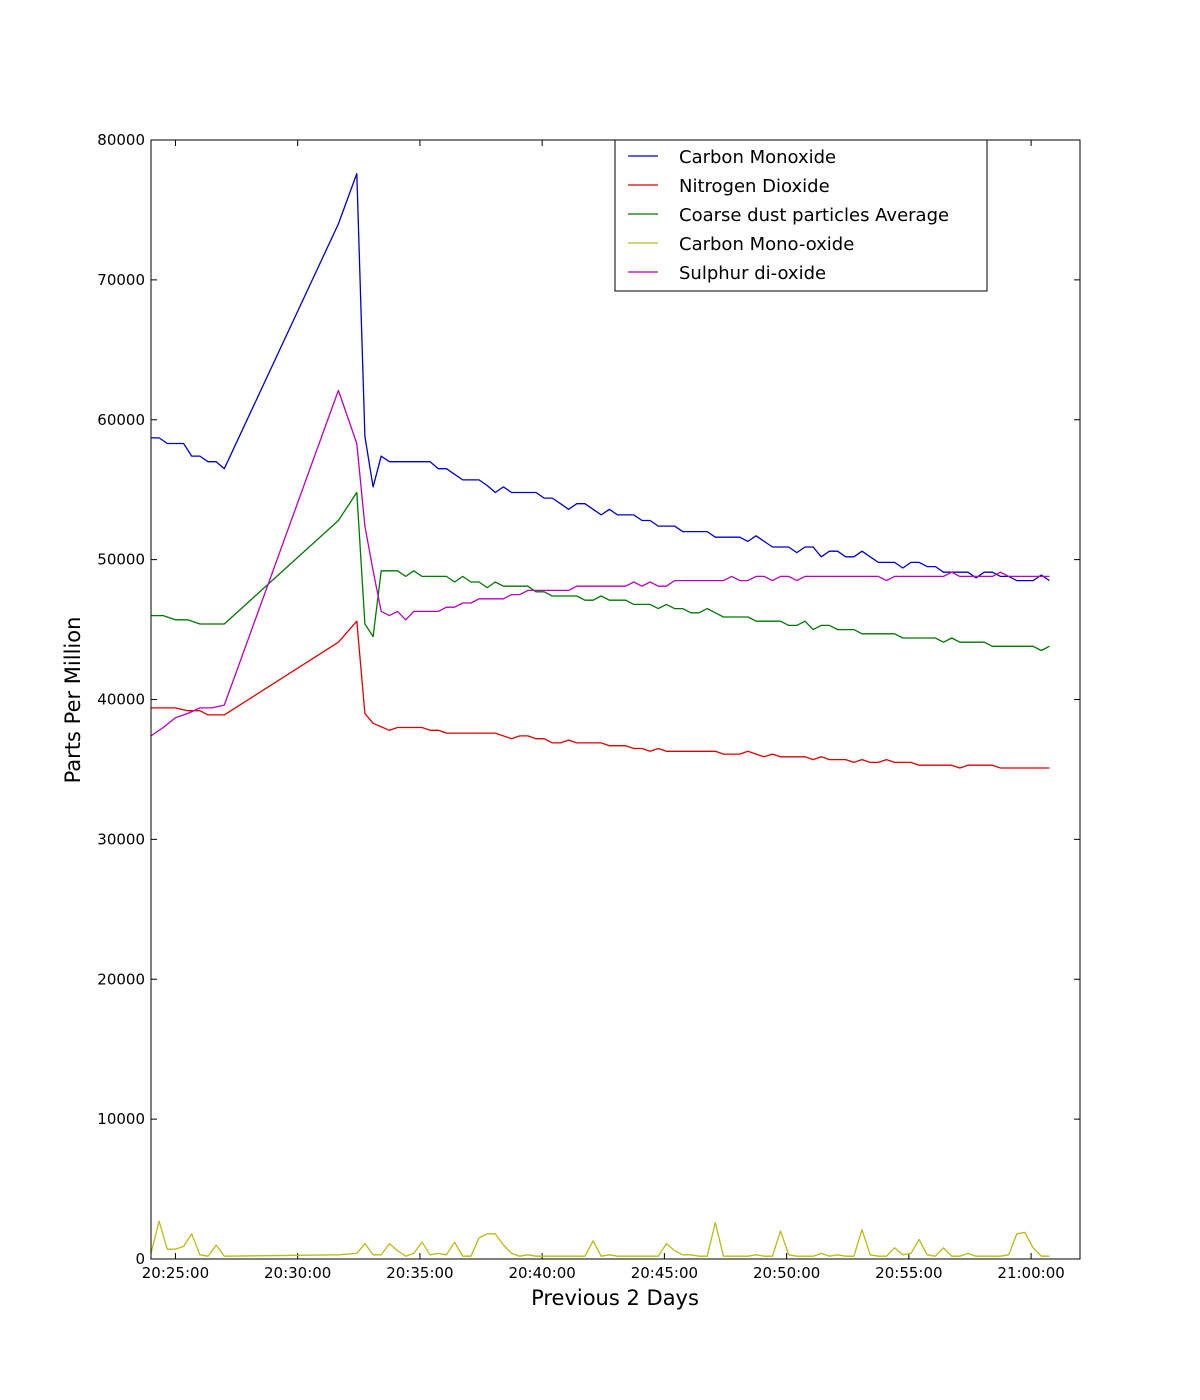 The image size is (1200, 1400). I want to click on y-axis-title: Parts Per Million, so click(73, 700).